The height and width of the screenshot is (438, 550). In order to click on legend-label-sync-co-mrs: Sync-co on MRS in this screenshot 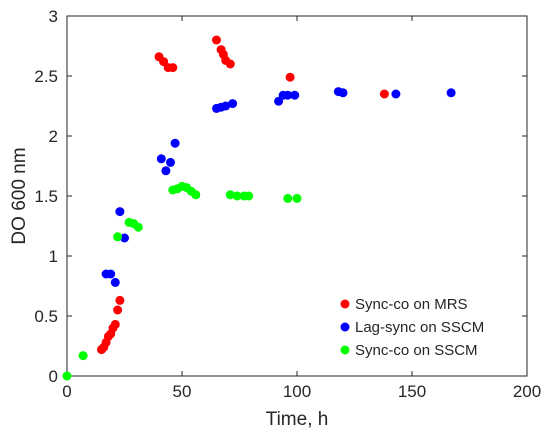, I will do `click(411, 304)`.